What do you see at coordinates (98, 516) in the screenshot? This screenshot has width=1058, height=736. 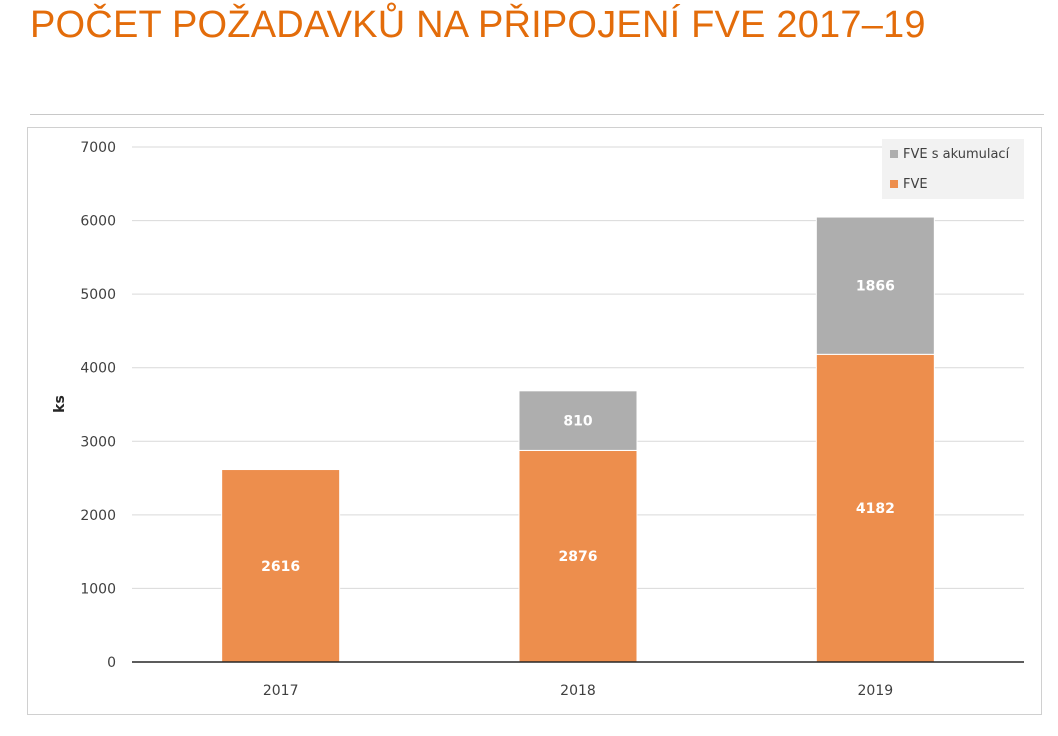 I see `y-tick-label: 2000` at bounding box center [98, 516].